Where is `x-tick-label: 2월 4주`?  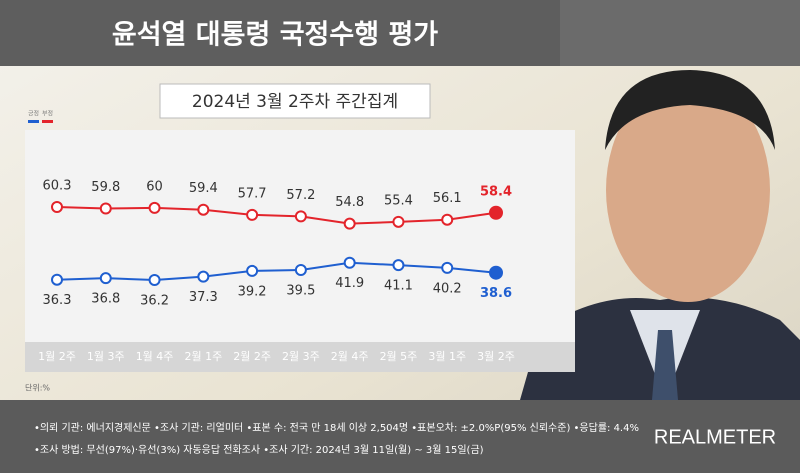 x-tick-label: 2월 4주 is located at coordinates (350, 356).